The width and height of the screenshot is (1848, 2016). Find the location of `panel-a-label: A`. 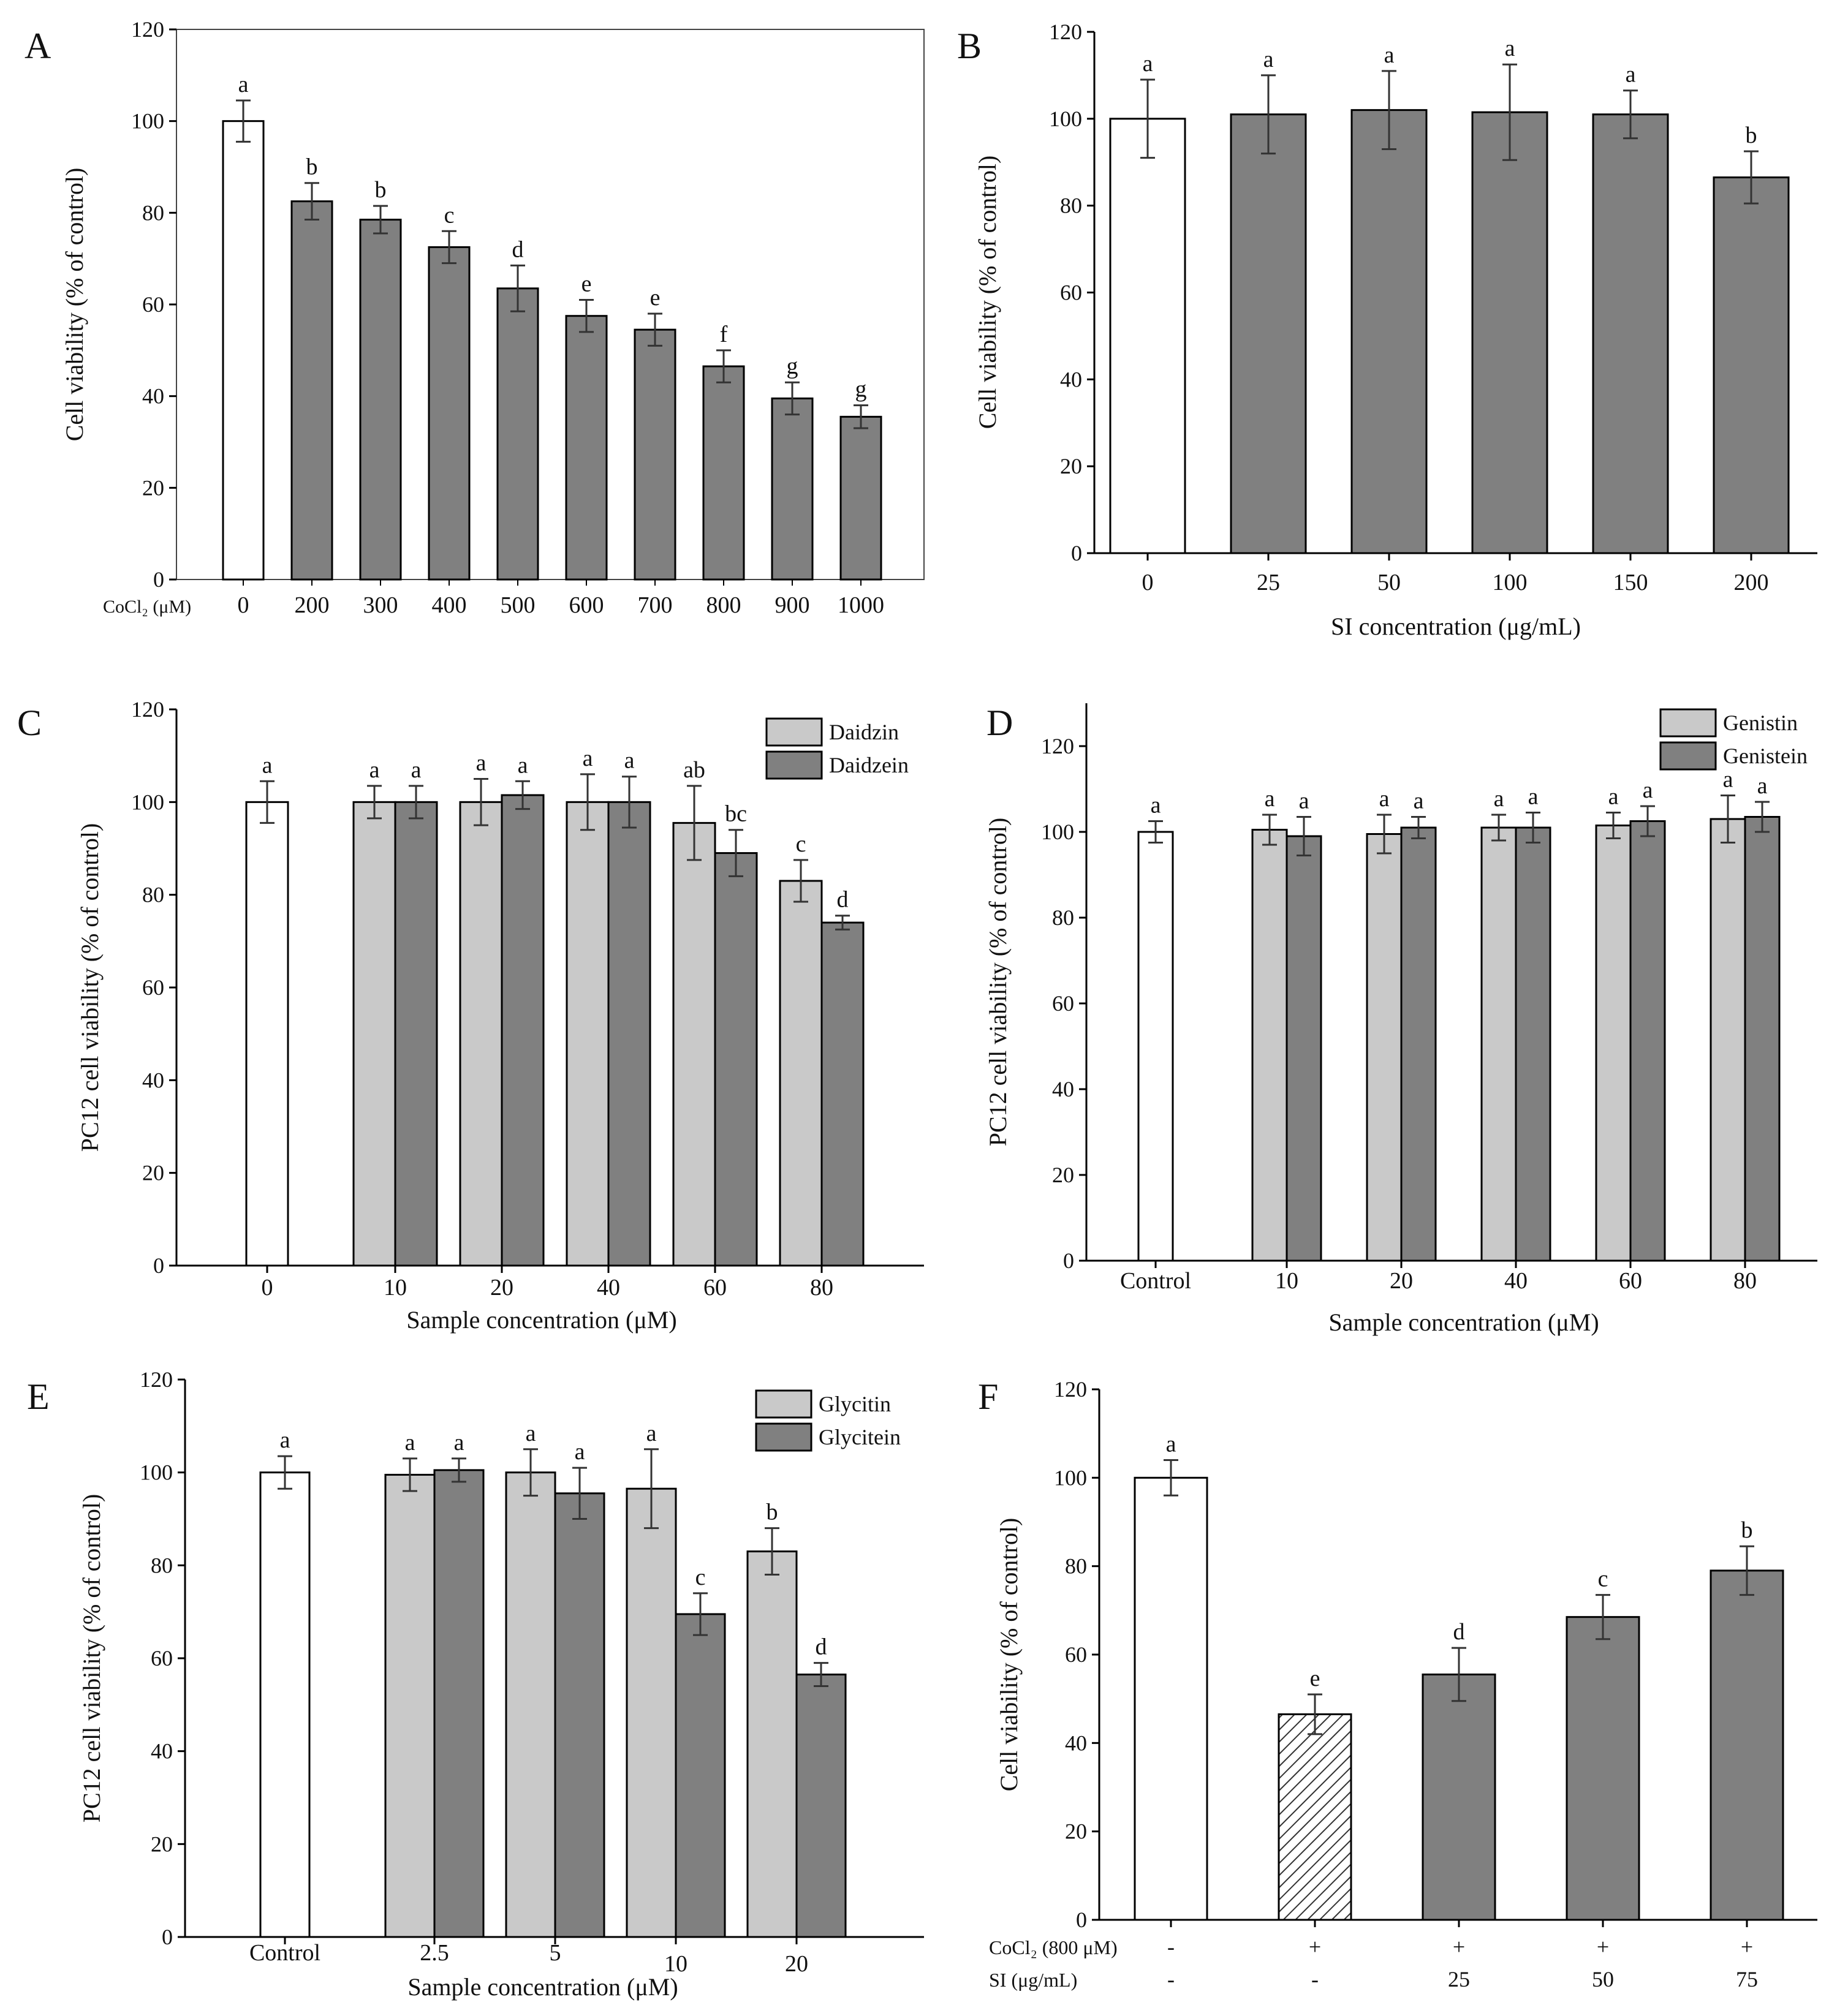

panel-a-label: A is located at coordinates (38, 46).